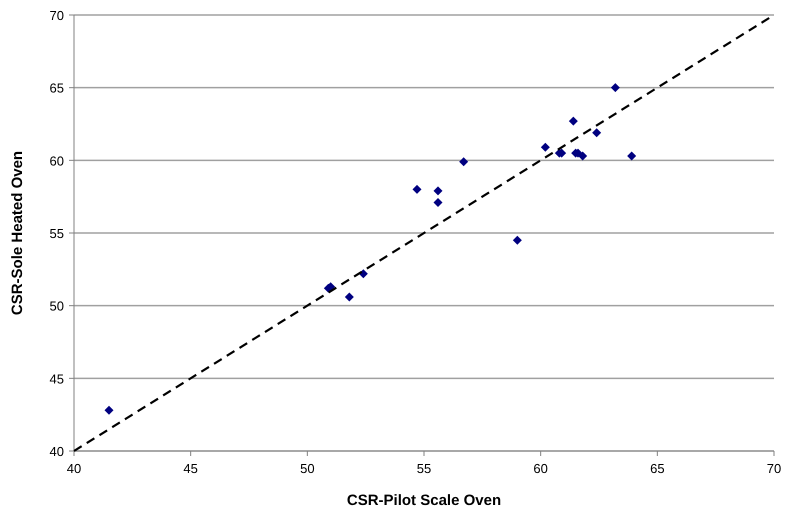  What do you see at coordinates (57, 233) in the screenshot?
I see `y-tick-label: 55` at bounding box center [57, 233].